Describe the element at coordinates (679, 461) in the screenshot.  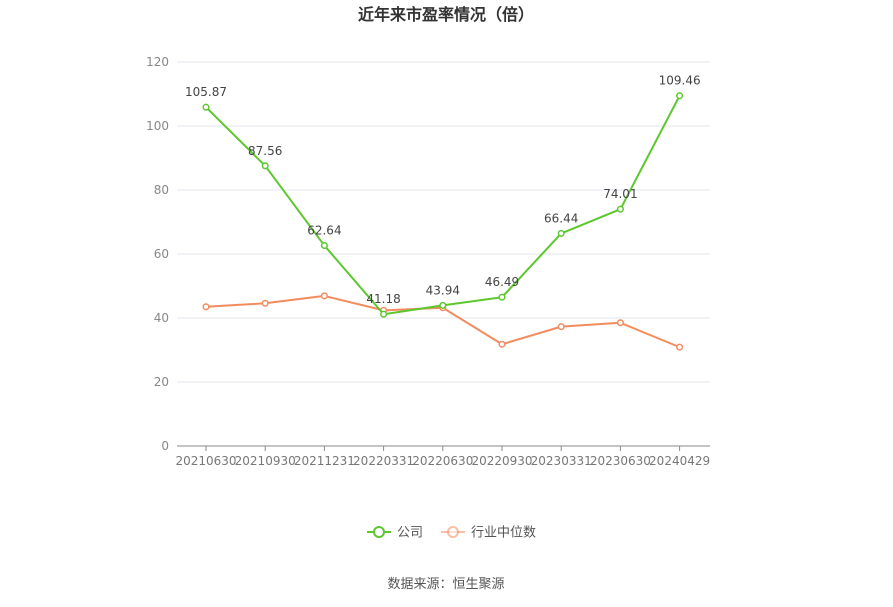
I see `x-tick-label: 20240429` at that location.